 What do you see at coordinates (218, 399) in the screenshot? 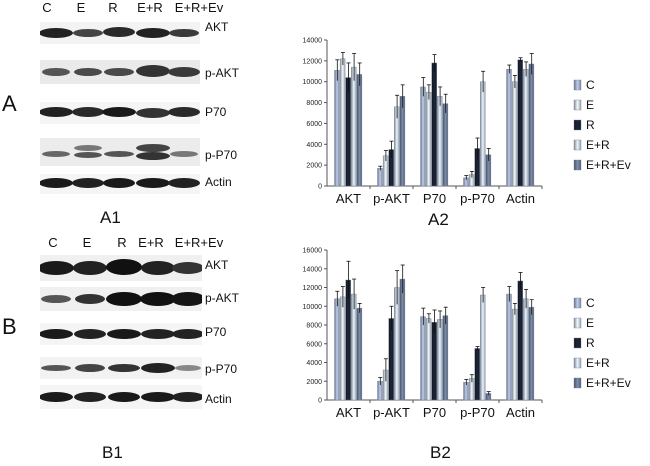
I see `blot-b-band-actin: Actin` at bounding box center [218, 399].